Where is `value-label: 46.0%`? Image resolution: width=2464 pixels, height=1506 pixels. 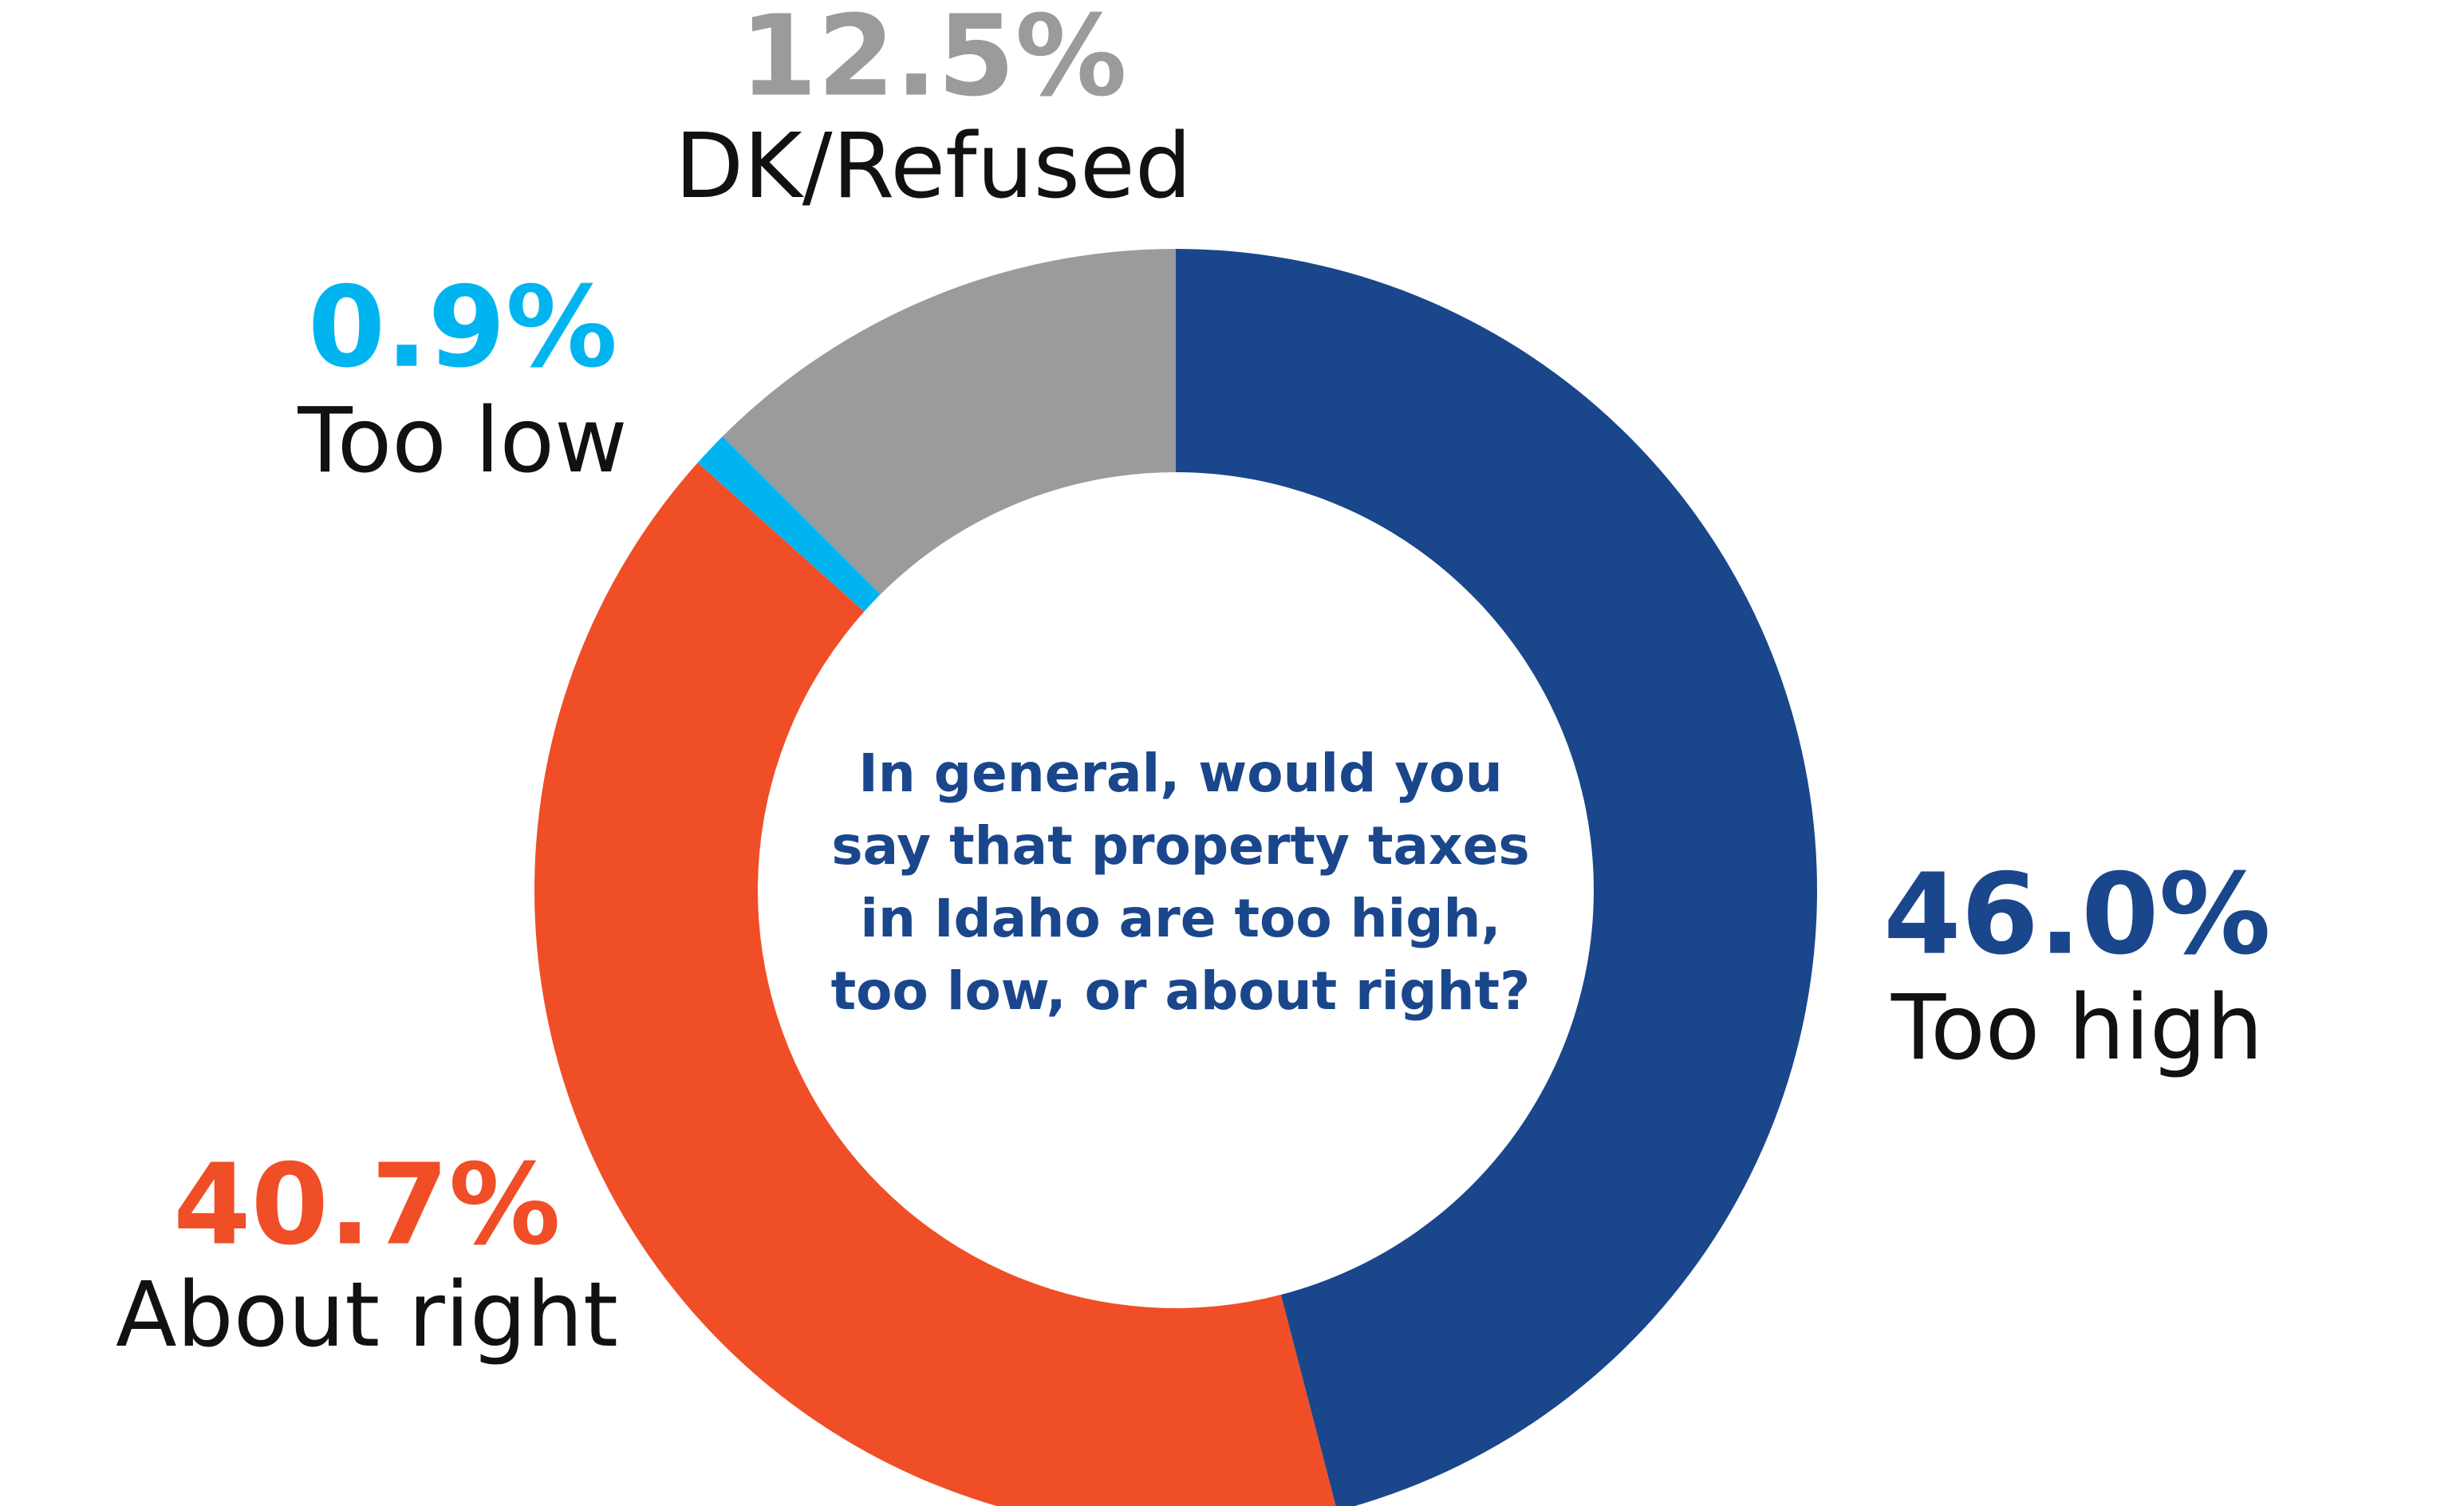
value-label: 46.0% is located at coordinates (2077, 915).